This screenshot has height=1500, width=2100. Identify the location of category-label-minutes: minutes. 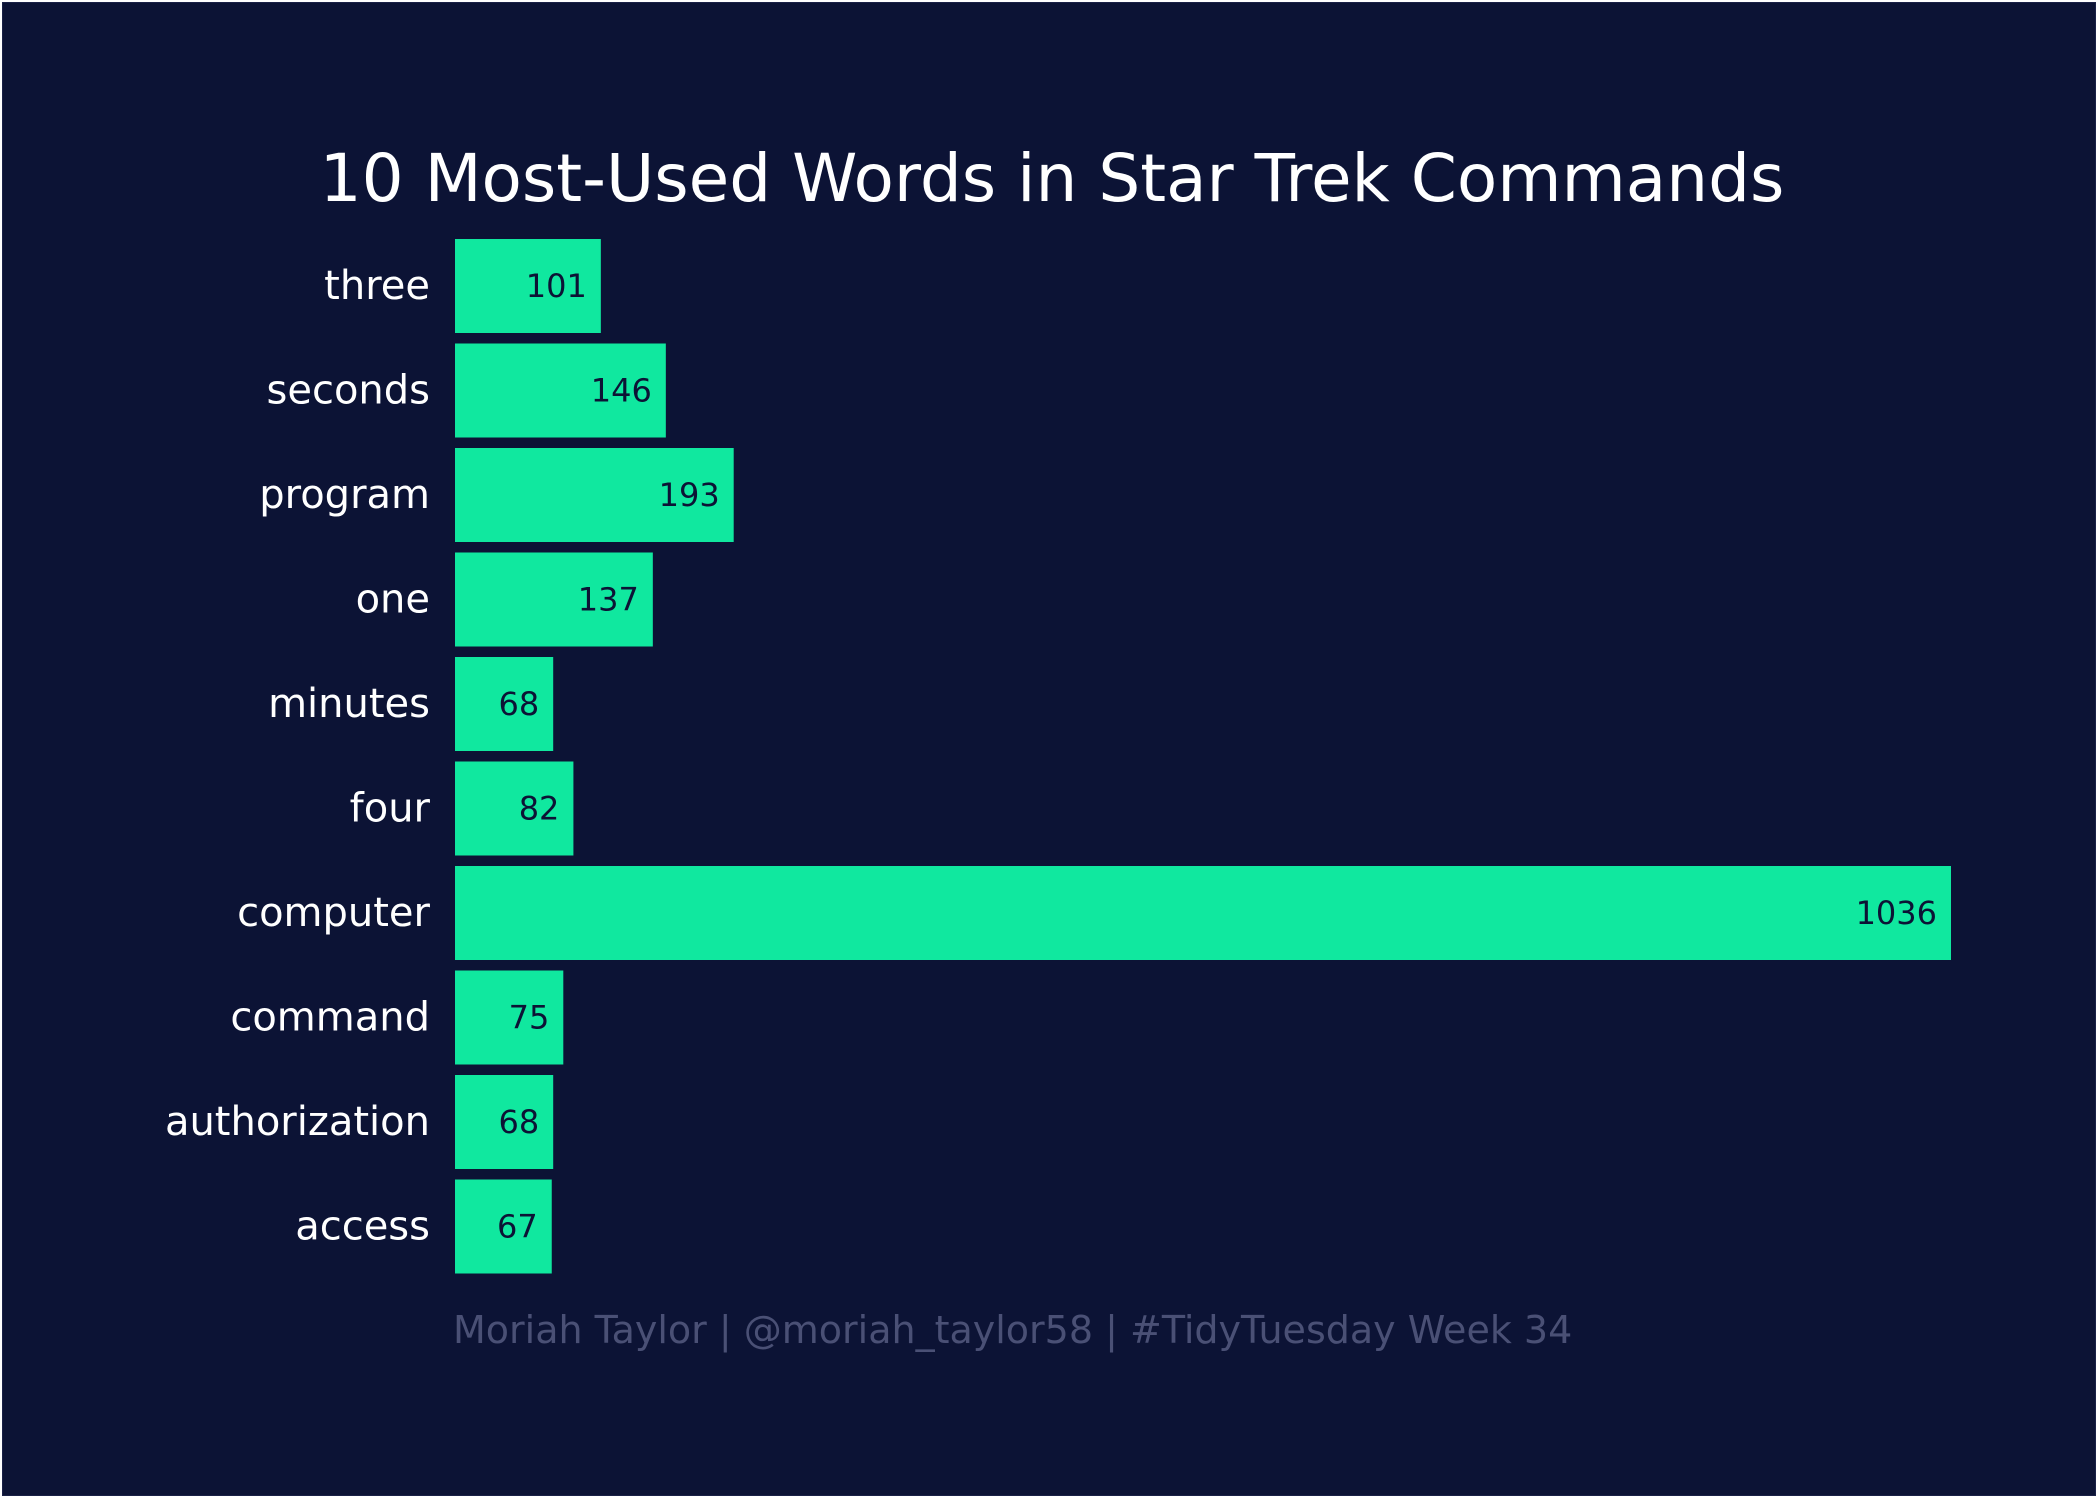
(349, 704).